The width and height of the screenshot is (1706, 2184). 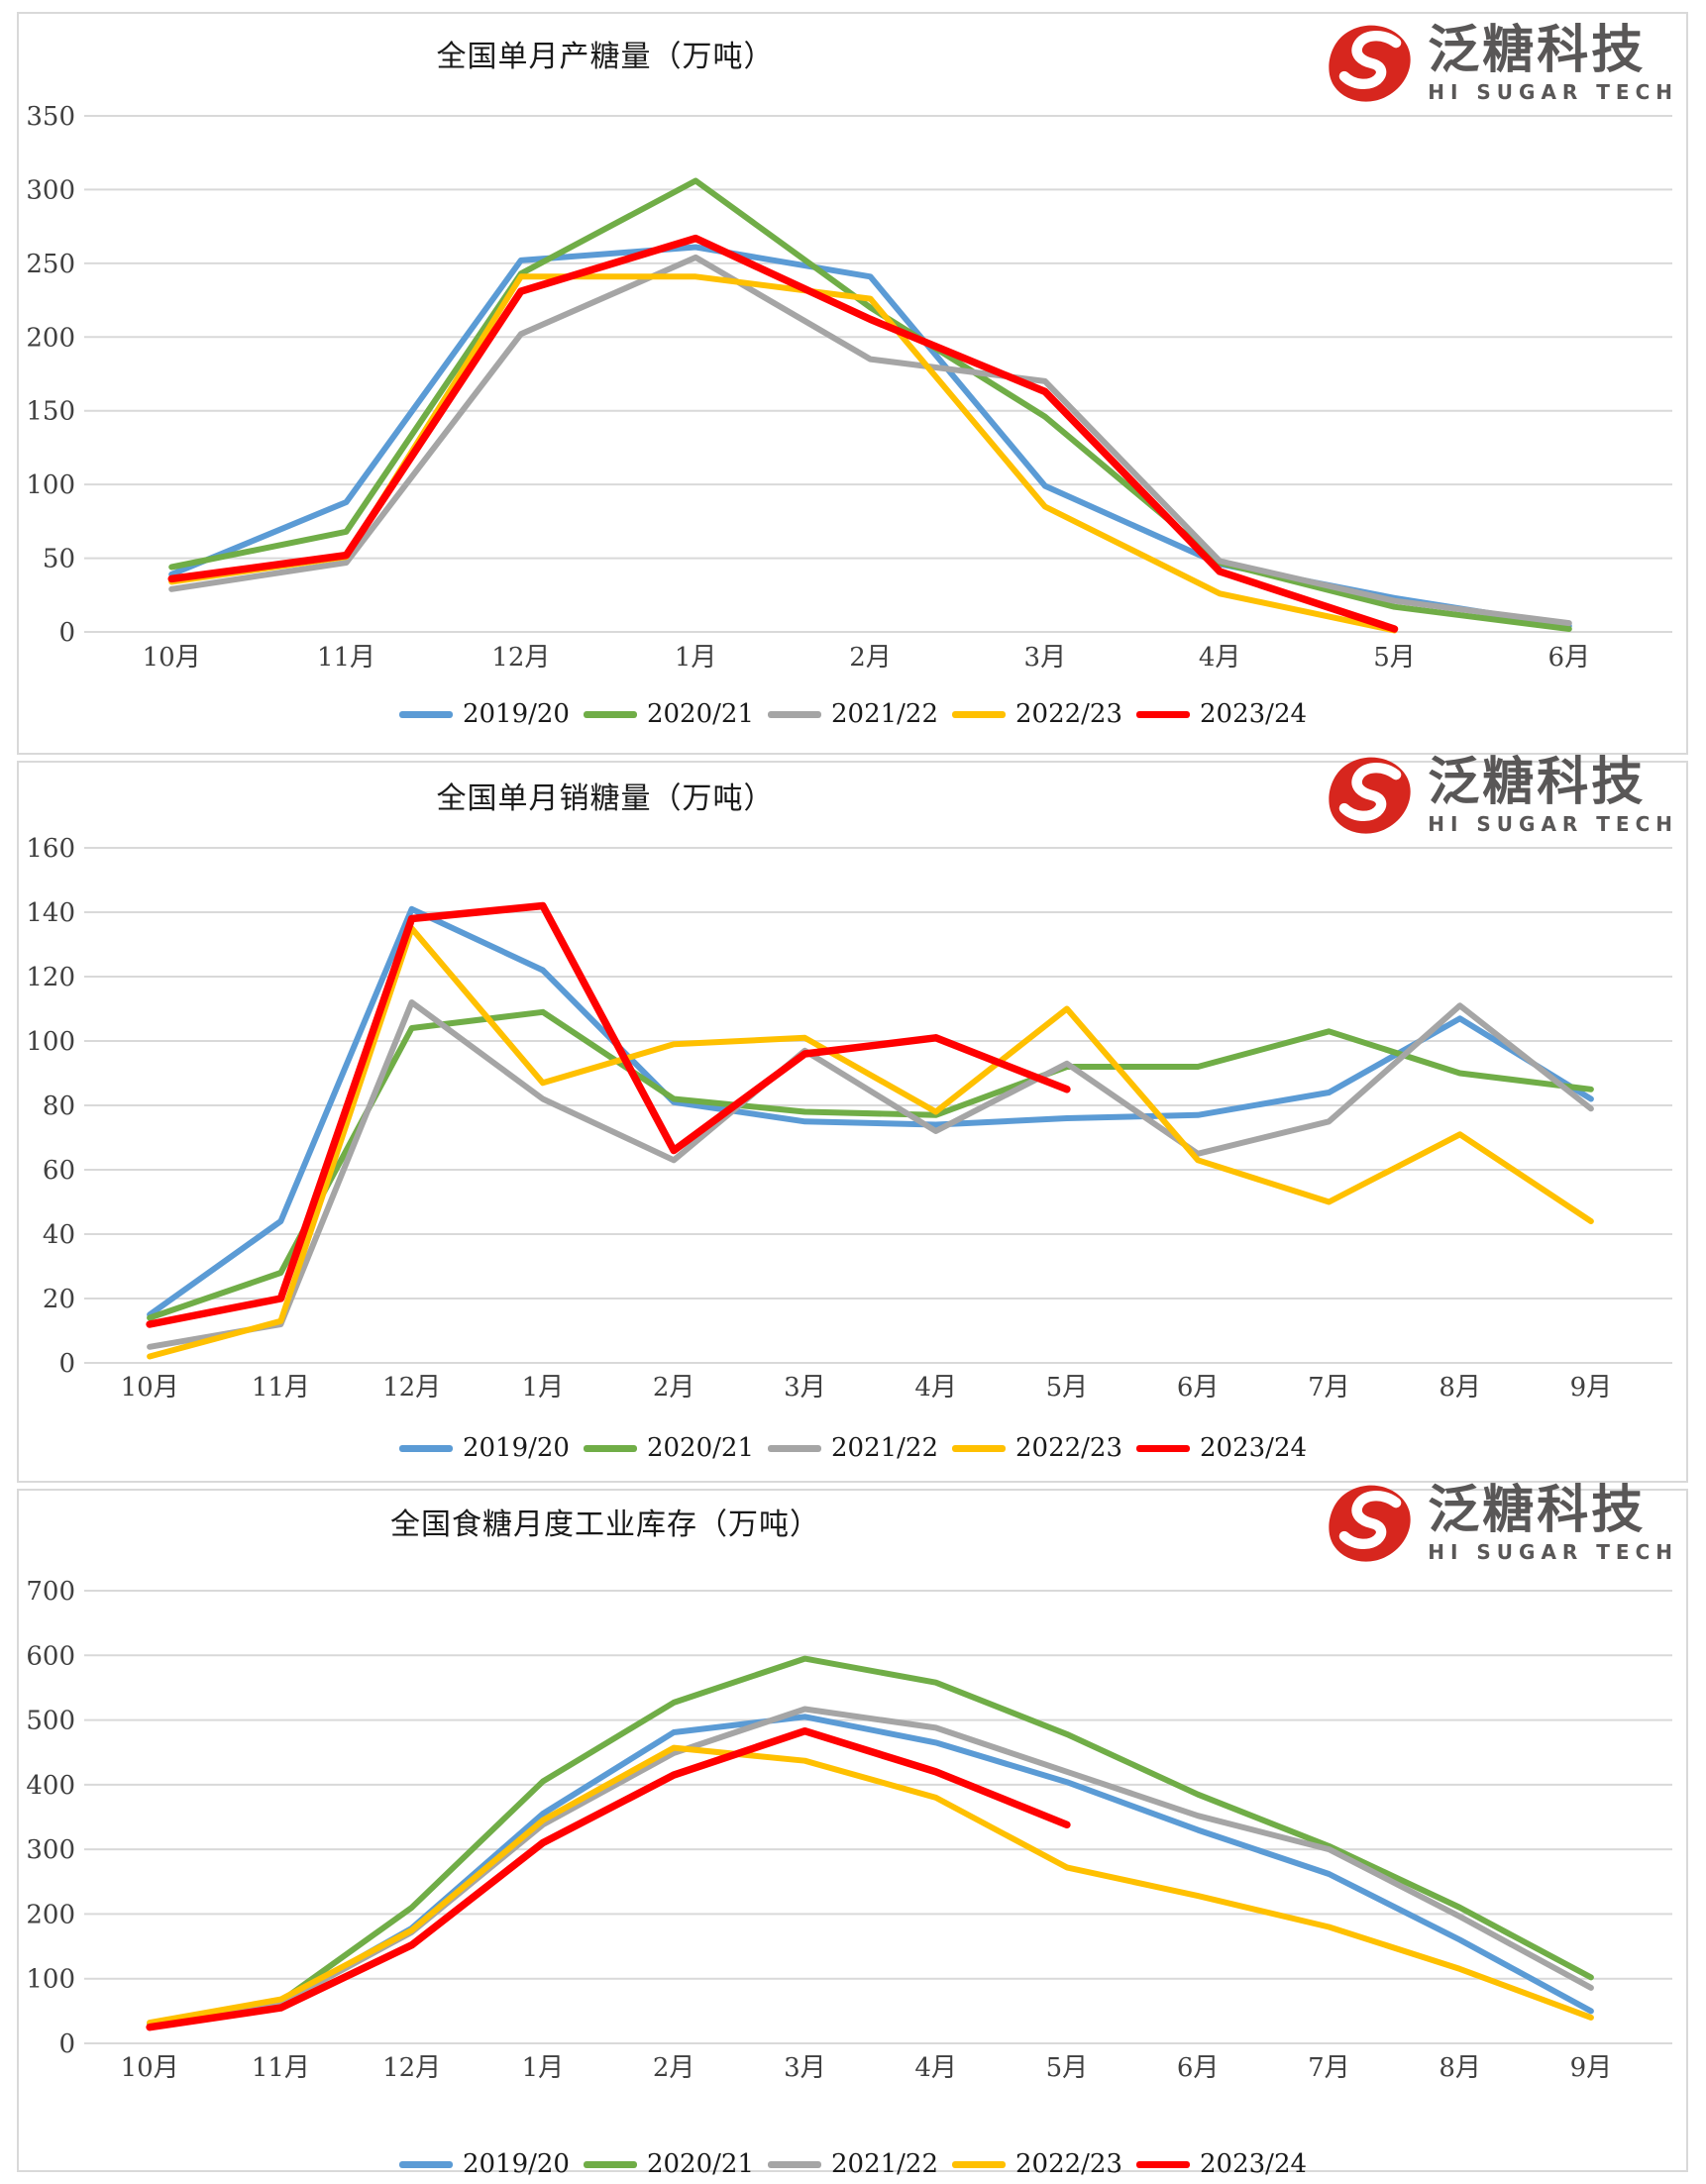 What do you see at coordinates (1370, 795) in the screenshot?
I see `hi-sugar-tech-logo-icon` at bounding box center [1370, 795].